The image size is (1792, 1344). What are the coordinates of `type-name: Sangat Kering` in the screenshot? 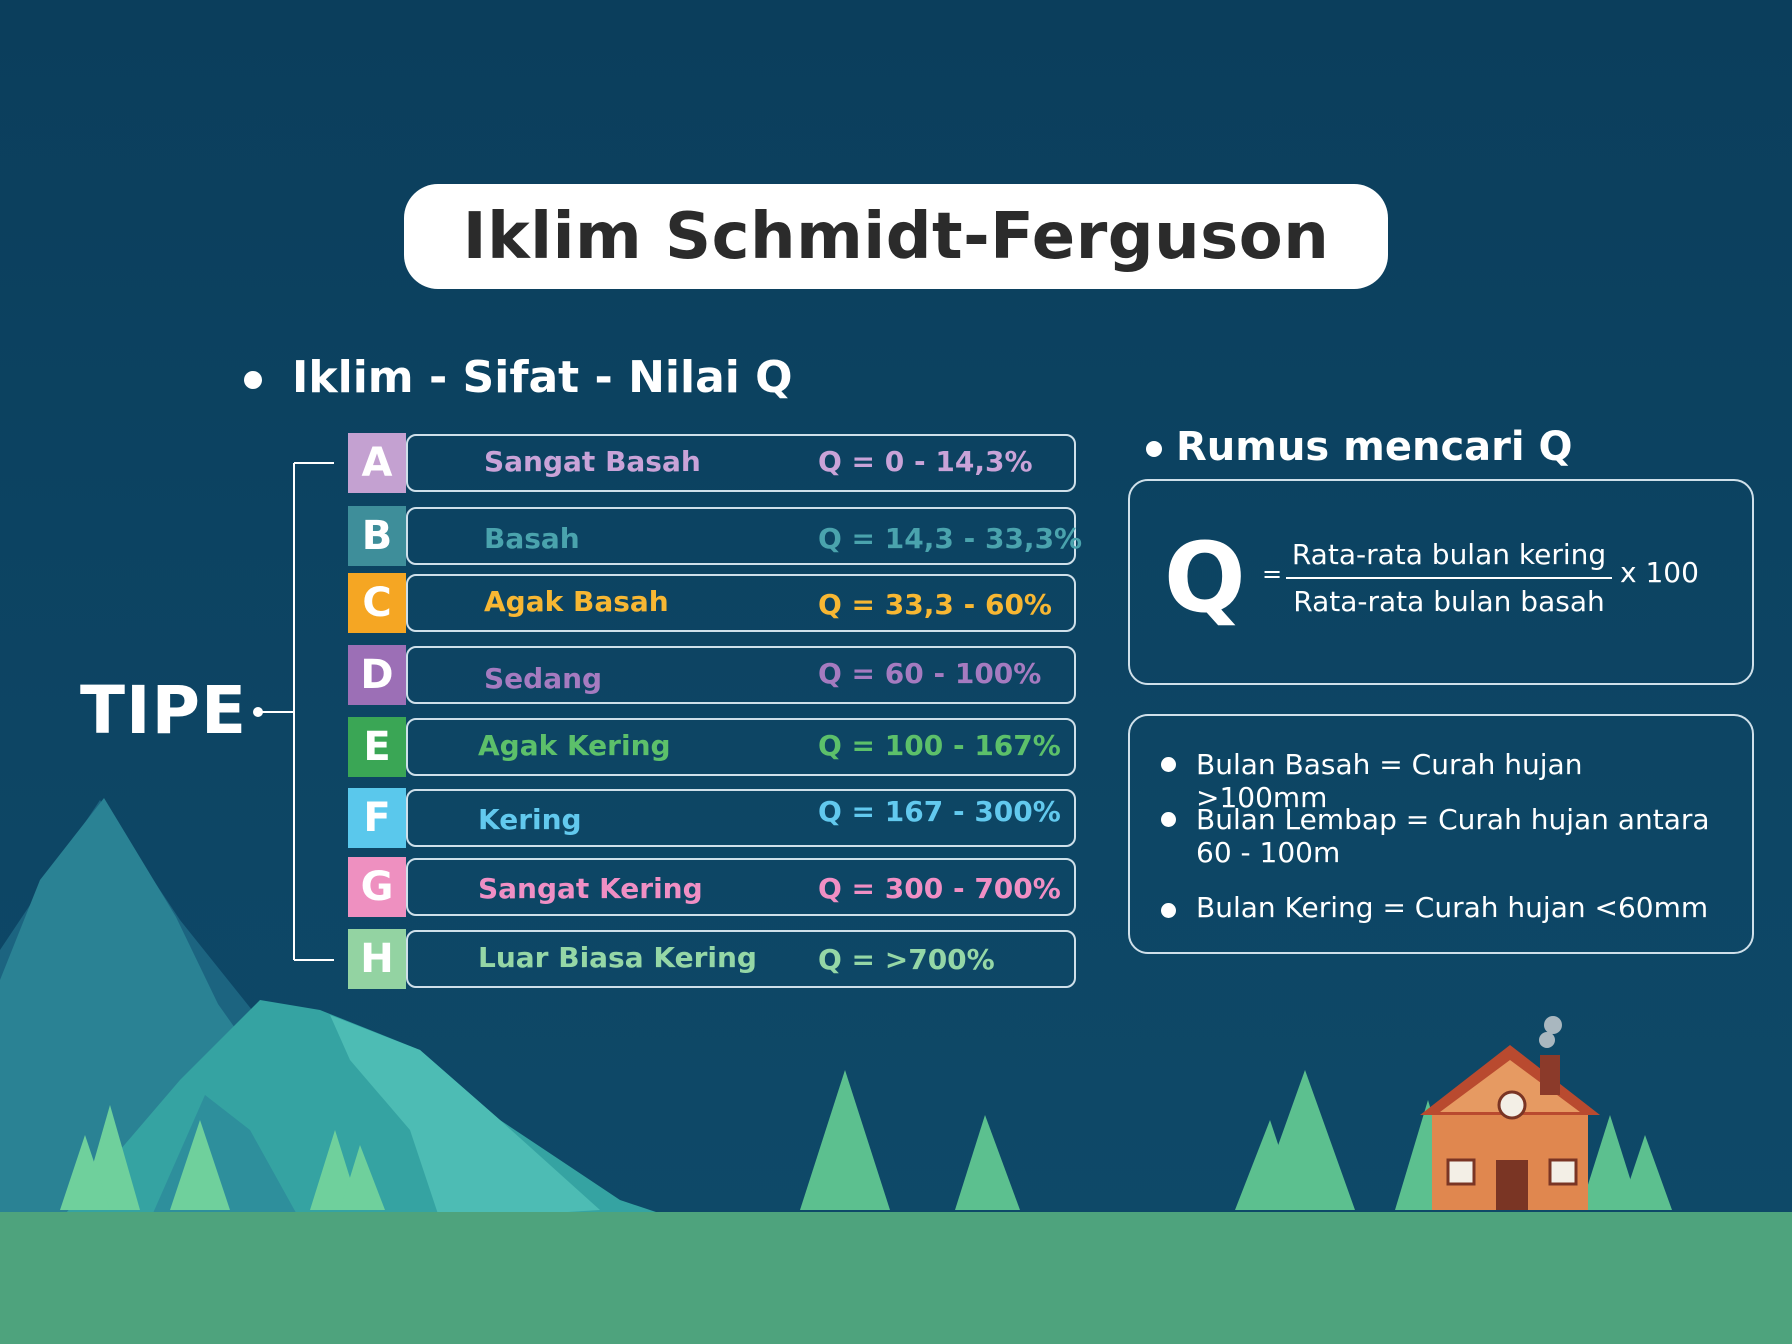 It's located at (590, 888).